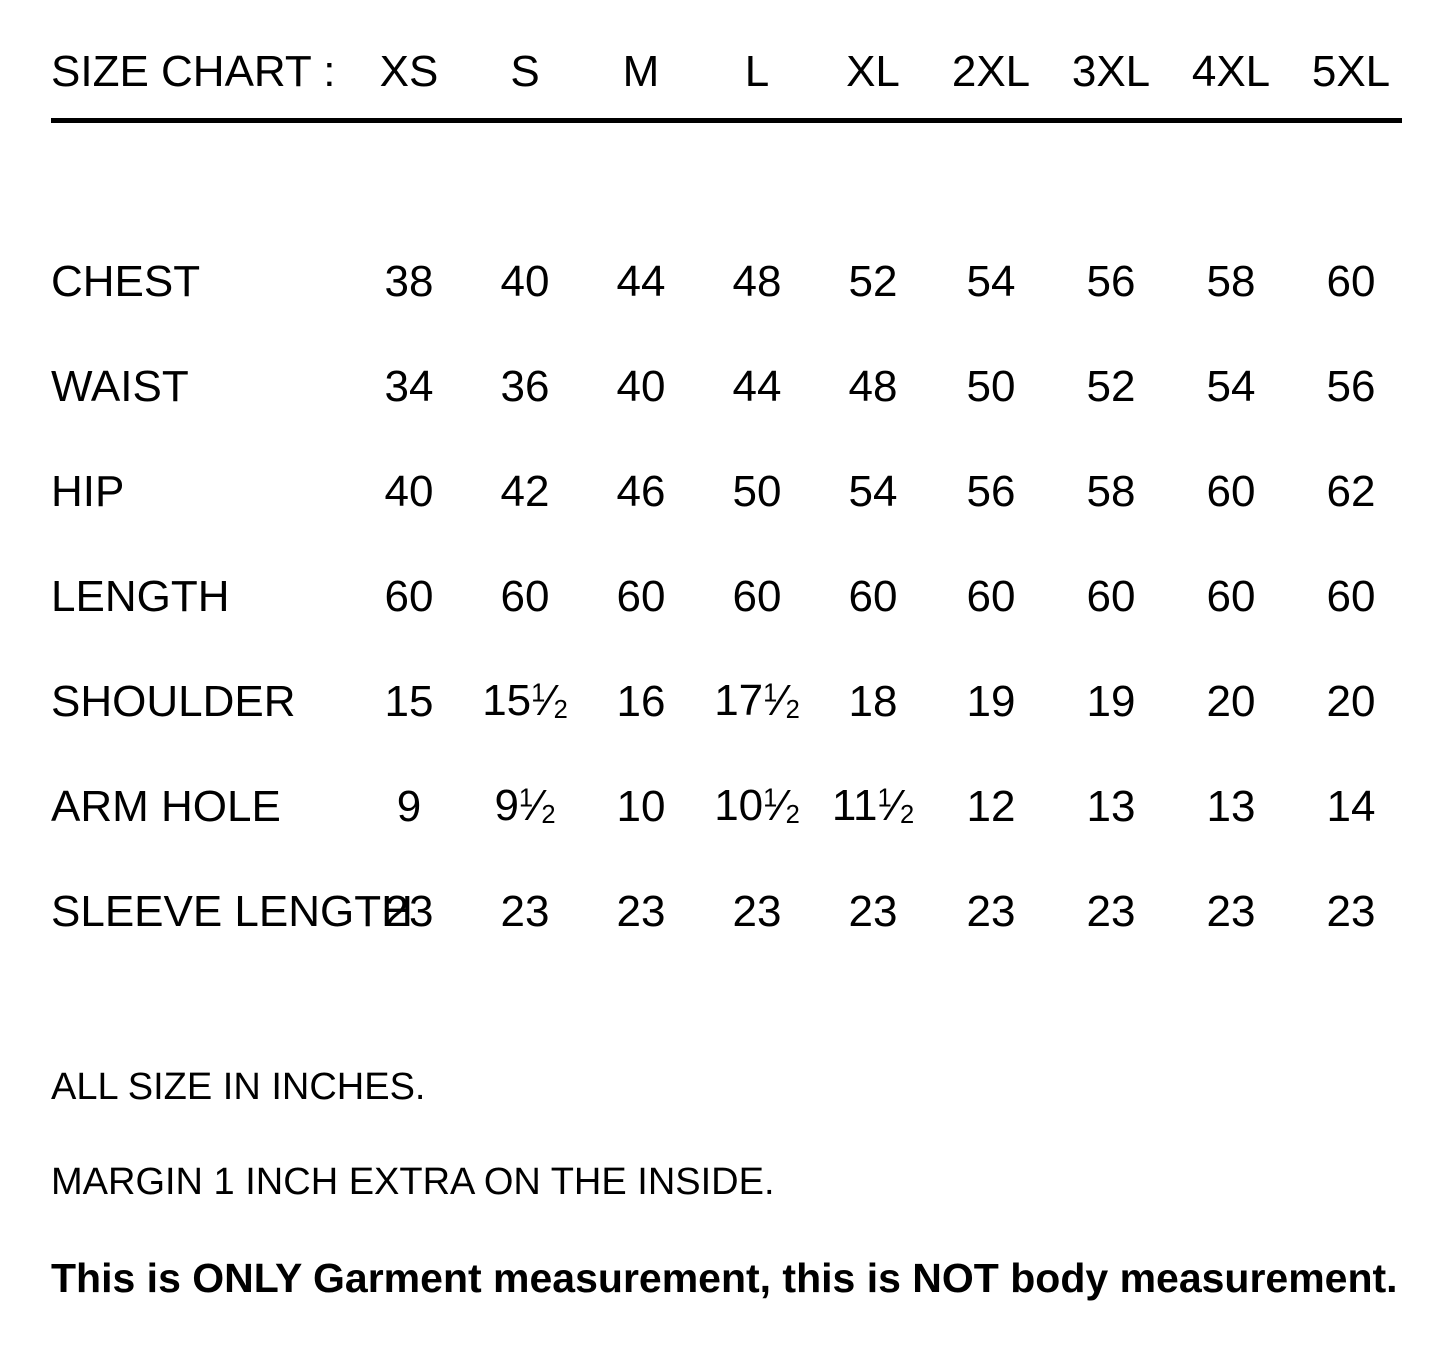 The width and height of the screenshot is (1445, 1358). Describe the element at coordinates (731, 120) in the screenshot. I see `header-divider-cell` at that location.